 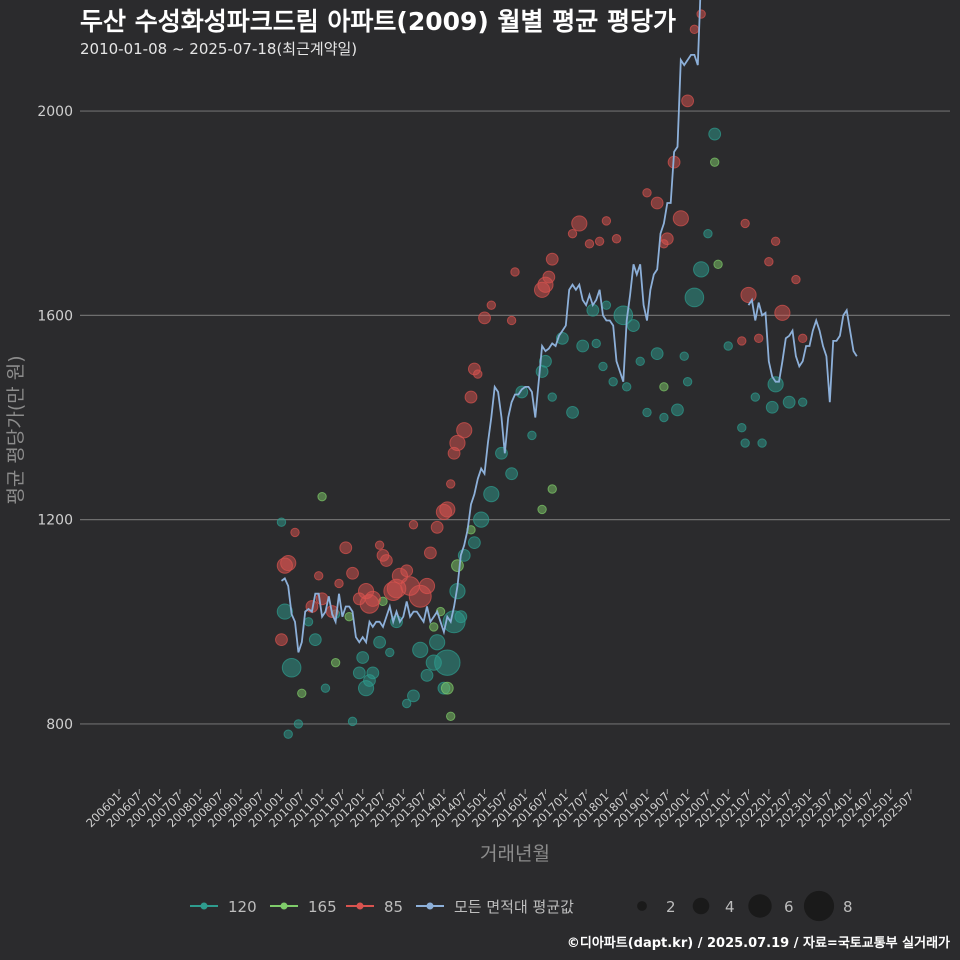 What do you see at coordinates (16, 429) in the screenshot?
I see `y-axis-label: 평균 평당가(만 원)` at bounding box center [16, 429].